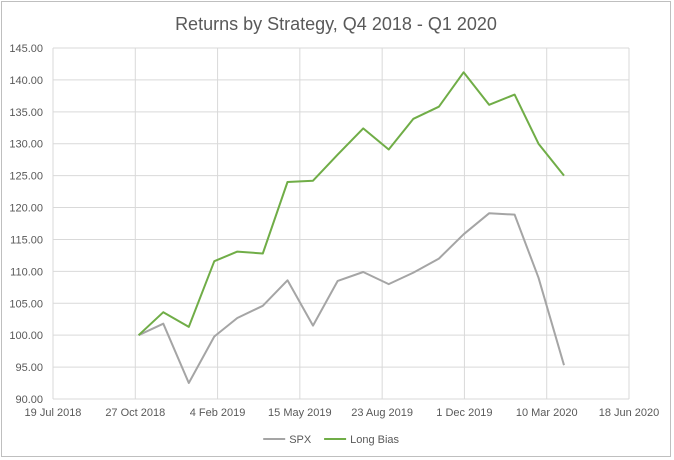 The height and width of the screenshot is (460, 674). Describe the element at coordinates (300, 413) in the screenshot. I see `x-tick-label: 15 May 2019` at that location.